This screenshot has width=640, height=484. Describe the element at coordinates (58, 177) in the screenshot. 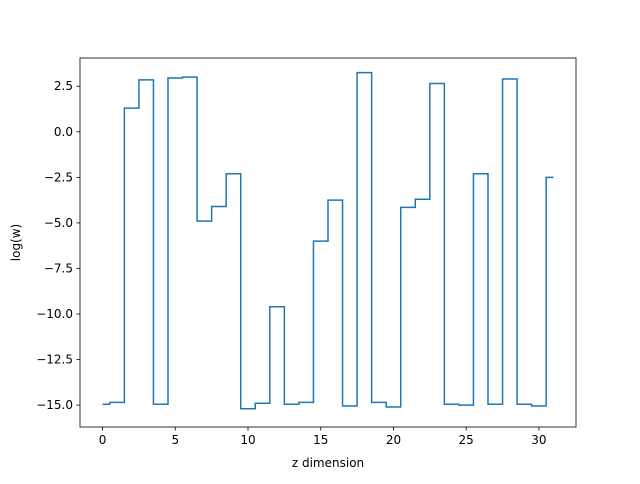

I see `y-tick-label: −2.5` at that location.